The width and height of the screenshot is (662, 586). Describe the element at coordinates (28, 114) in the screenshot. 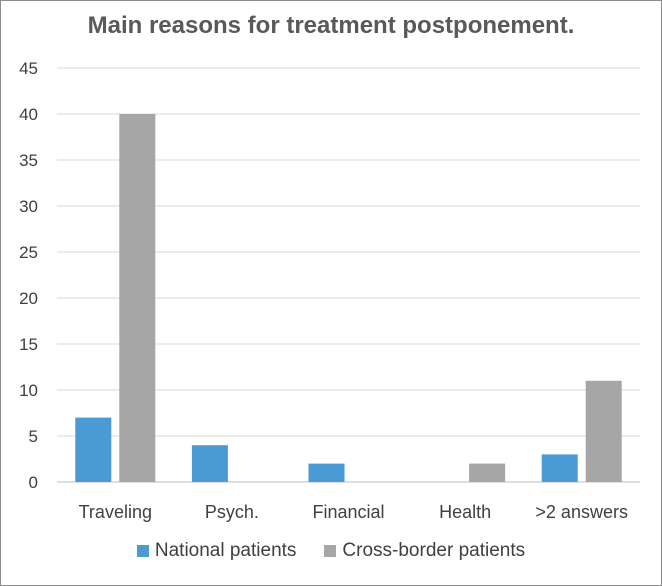

I see `y-tick-label: 40` at that location.